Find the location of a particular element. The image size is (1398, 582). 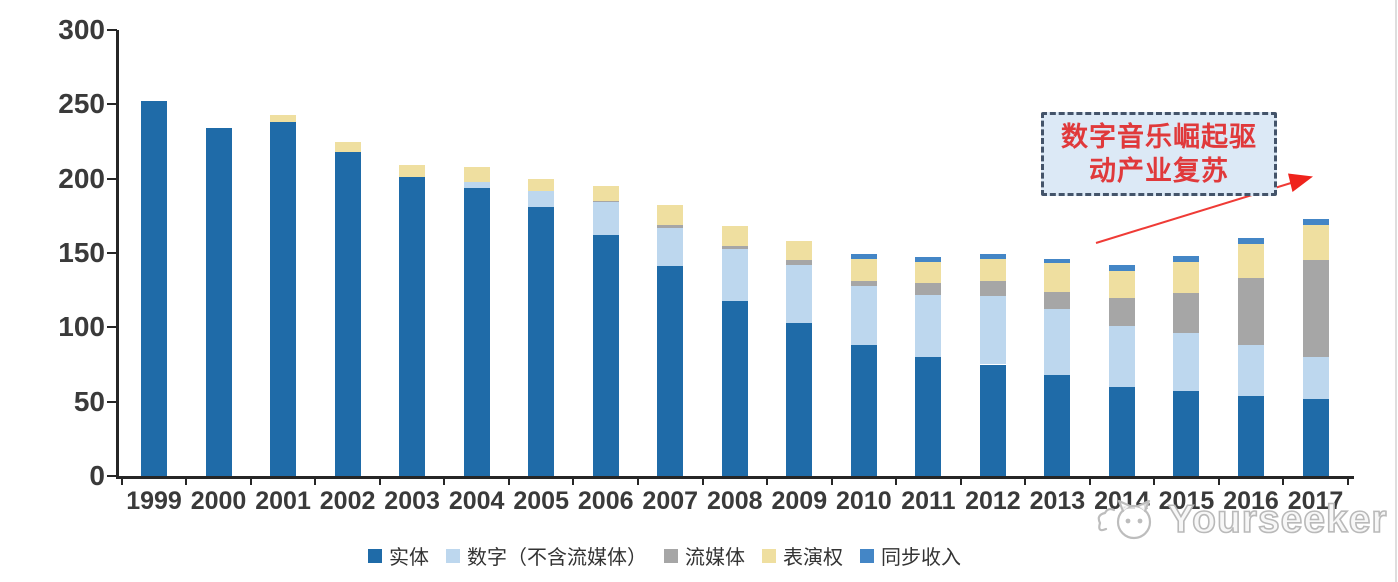

bar-2001-series0 is located at coordinates (283, 299).